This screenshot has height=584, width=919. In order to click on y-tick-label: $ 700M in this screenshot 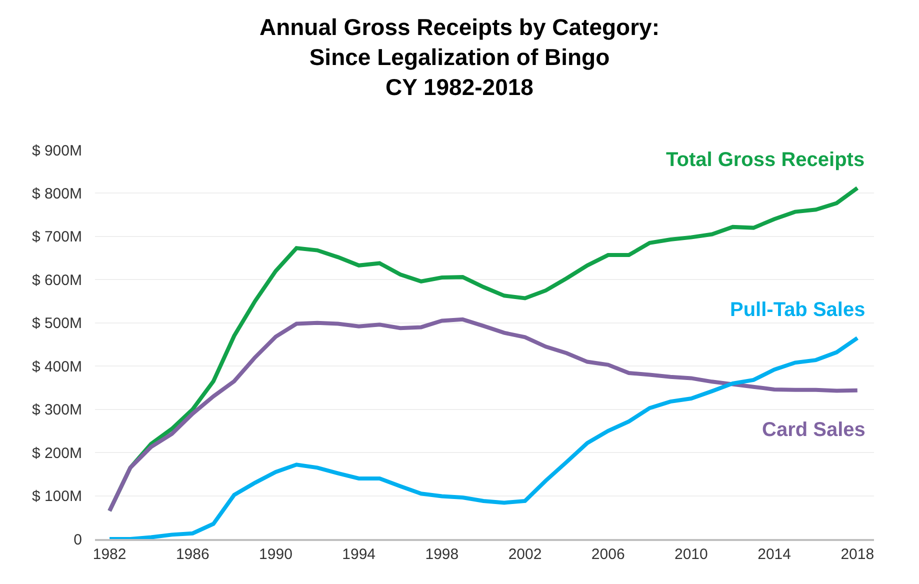, I will do `click(57, 237)`.